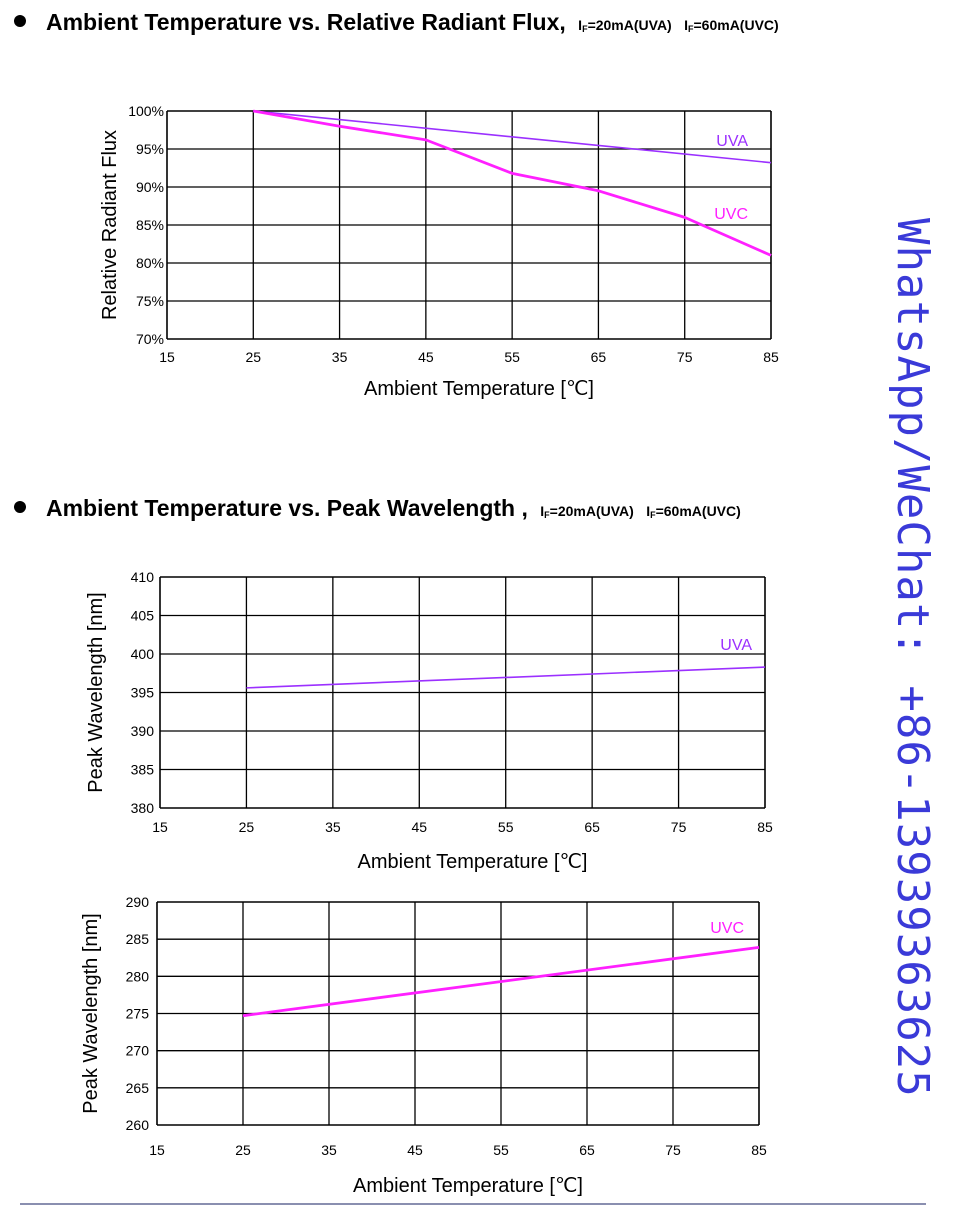  Describe the element at coordinates (143, 731) in the screenshot. I see `y-tick-label: 390` at that location.